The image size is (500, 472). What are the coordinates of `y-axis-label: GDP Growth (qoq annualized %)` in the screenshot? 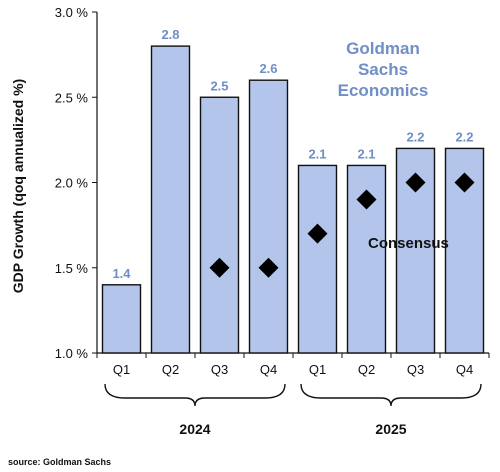 It's located at (18, 186).